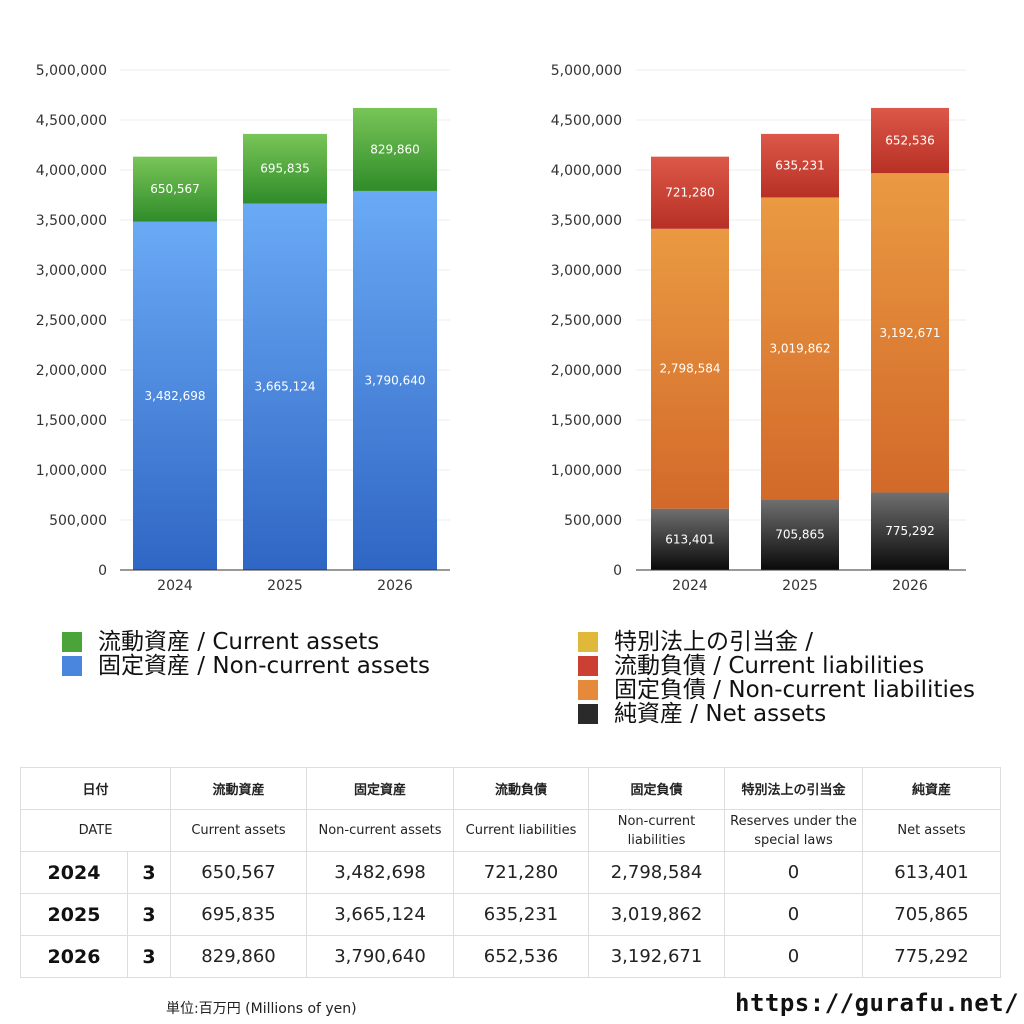 This screenshot has width=1024, height=1024. What do you see at coordinates (95, 788) in the screenshot?
I see `header-date-jp: 日付` at bounding box center [95, 788].